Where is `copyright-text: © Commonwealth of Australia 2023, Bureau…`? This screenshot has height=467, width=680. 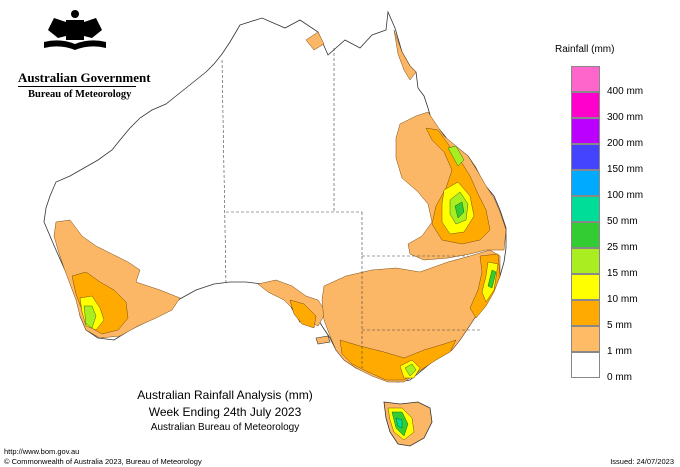 copyright-text: © Commonwealth of Australia 2023, Bureau… is located at coordinates (103, 461).